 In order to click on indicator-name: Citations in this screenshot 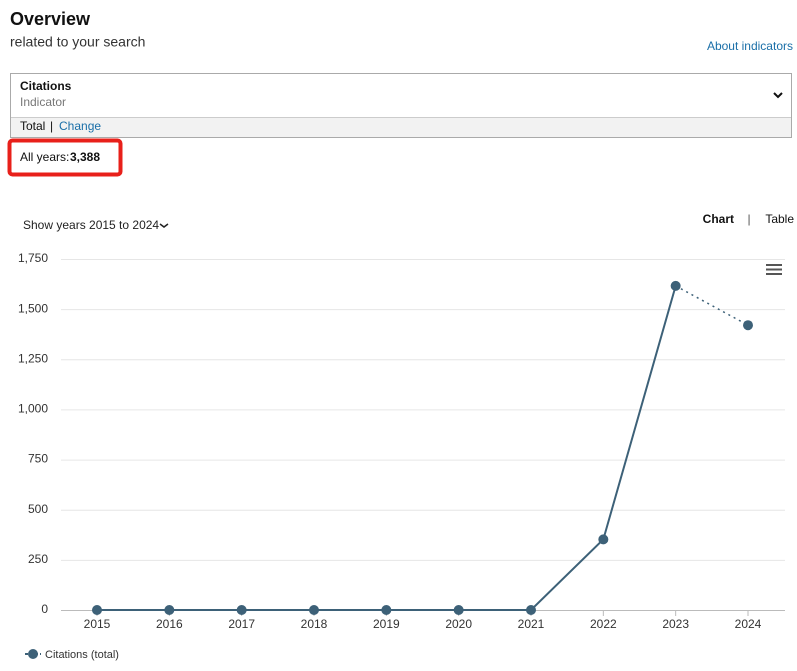, I will do `click(46, 86)`.